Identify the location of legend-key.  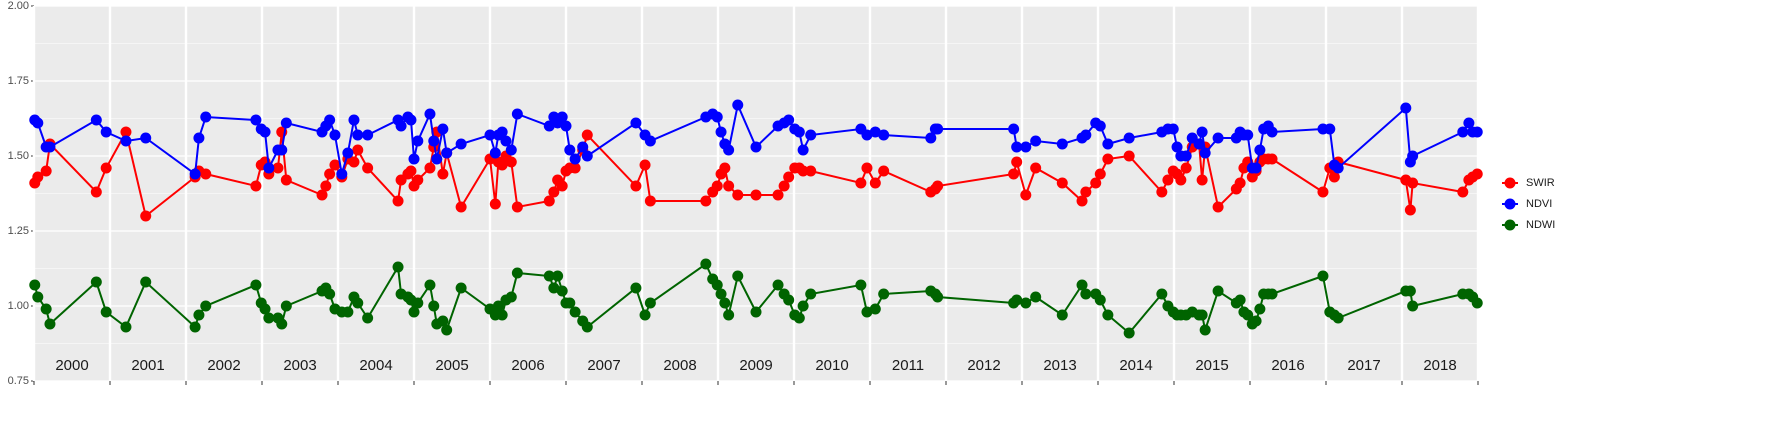
(1510, 204).